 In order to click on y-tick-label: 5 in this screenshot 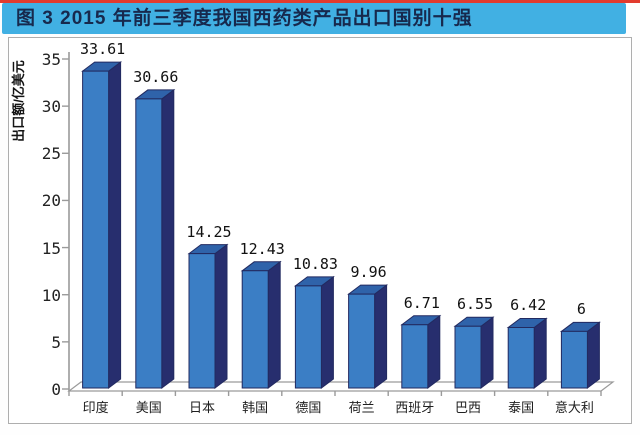, I will do `click(56, 342)`.